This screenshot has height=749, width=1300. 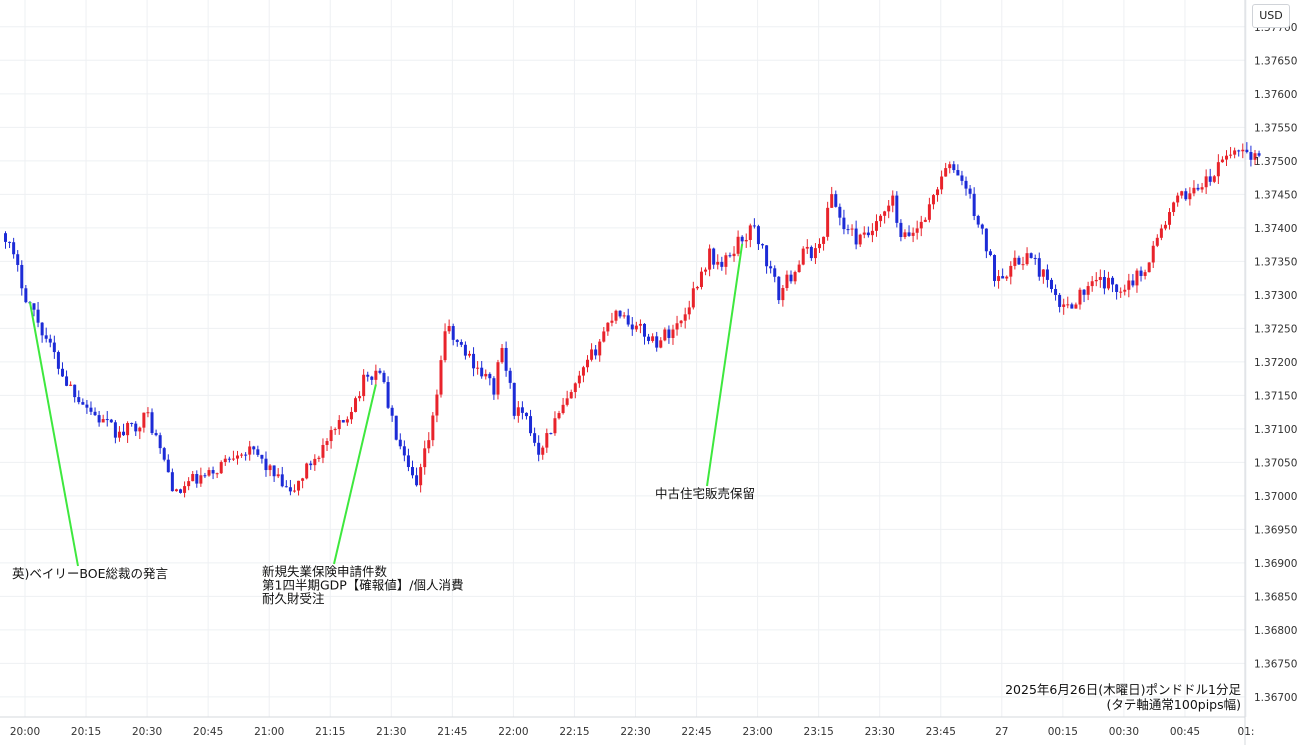 What do you see at coordinates (1271, 16) in the screenshot?
I see `currency-badge: USD` at bounding box center [1271, 16].